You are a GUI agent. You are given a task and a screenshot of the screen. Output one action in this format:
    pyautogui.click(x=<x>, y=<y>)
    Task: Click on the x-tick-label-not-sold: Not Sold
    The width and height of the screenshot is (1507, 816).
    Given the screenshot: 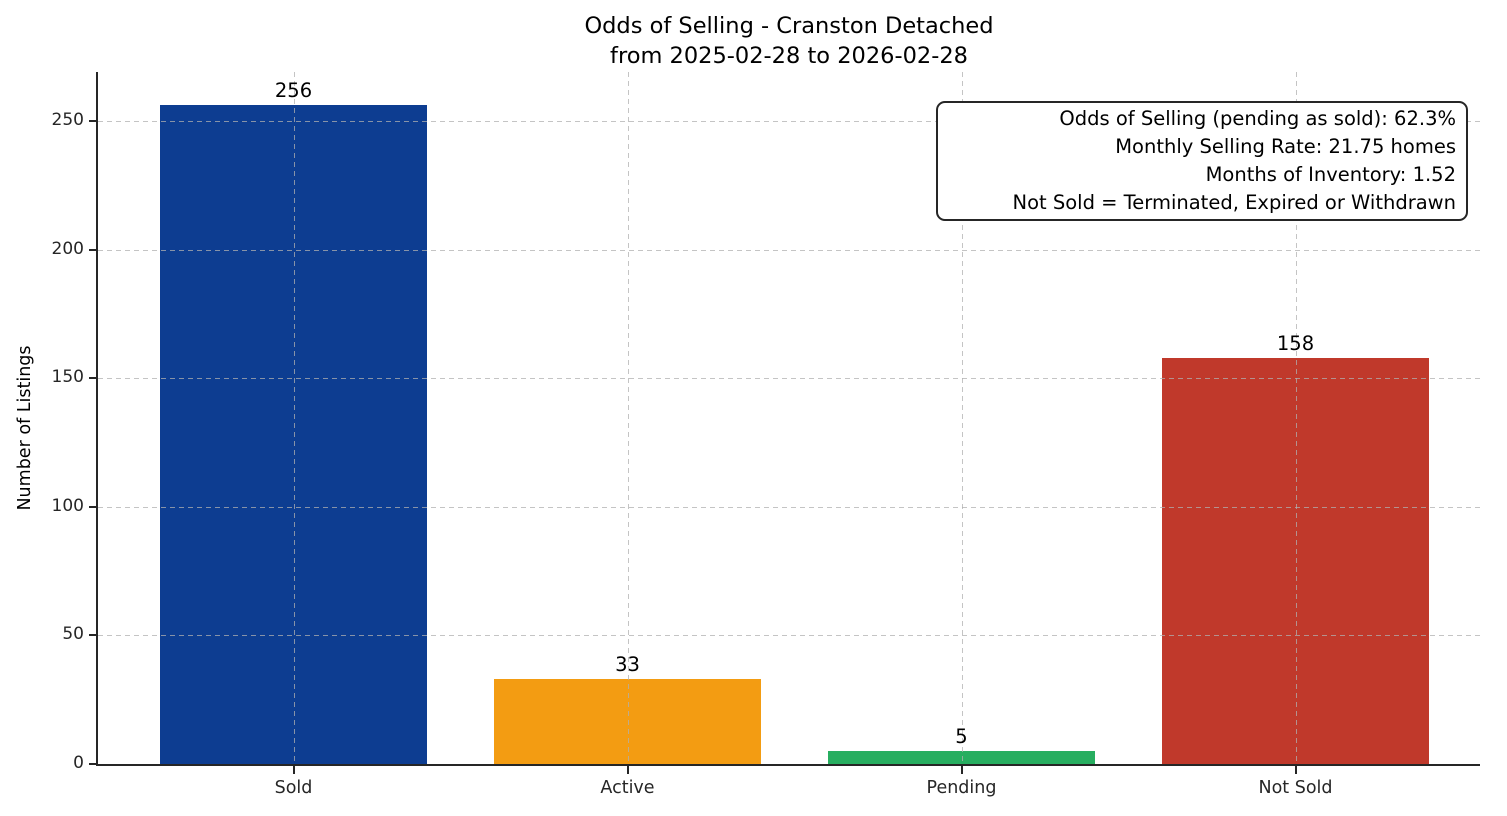 What is the action you would take?
    pyautogui.click(x=1295, y=788)
    